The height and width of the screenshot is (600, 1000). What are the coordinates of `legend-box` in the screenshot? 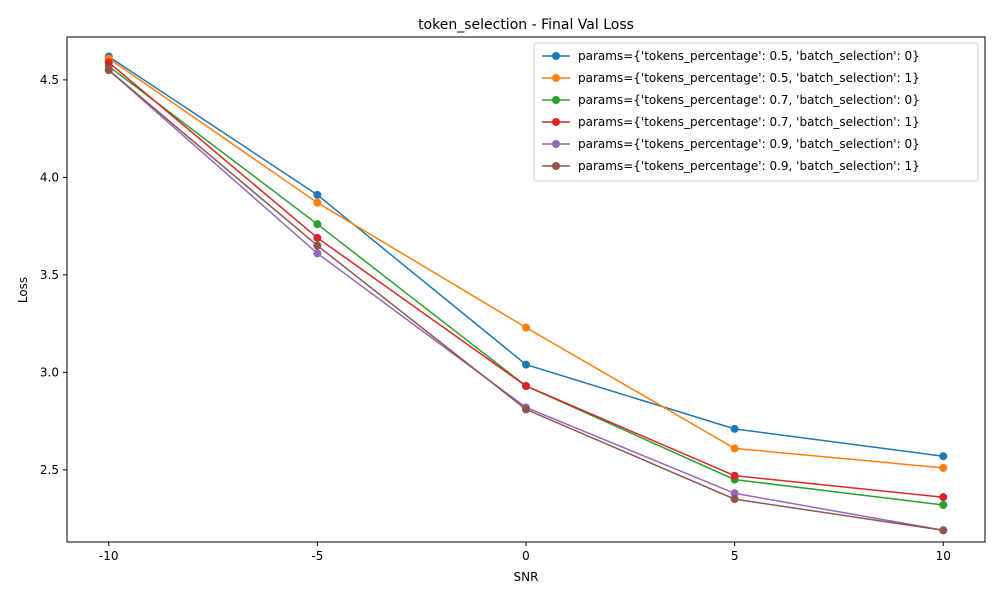 It's located at (756, 112).